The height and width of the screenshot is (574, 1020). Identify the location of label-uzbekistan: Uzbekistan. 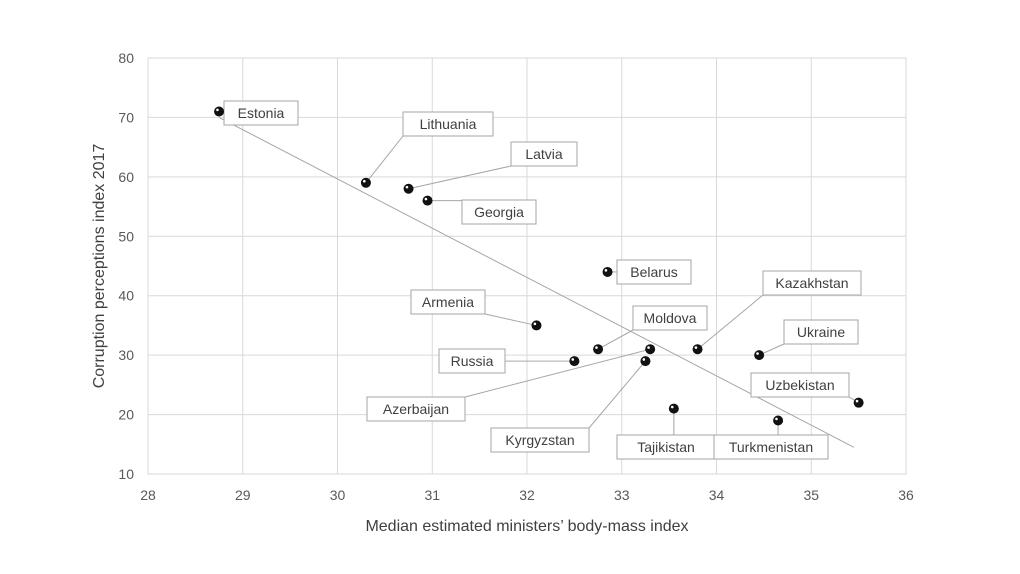
(800, 385).